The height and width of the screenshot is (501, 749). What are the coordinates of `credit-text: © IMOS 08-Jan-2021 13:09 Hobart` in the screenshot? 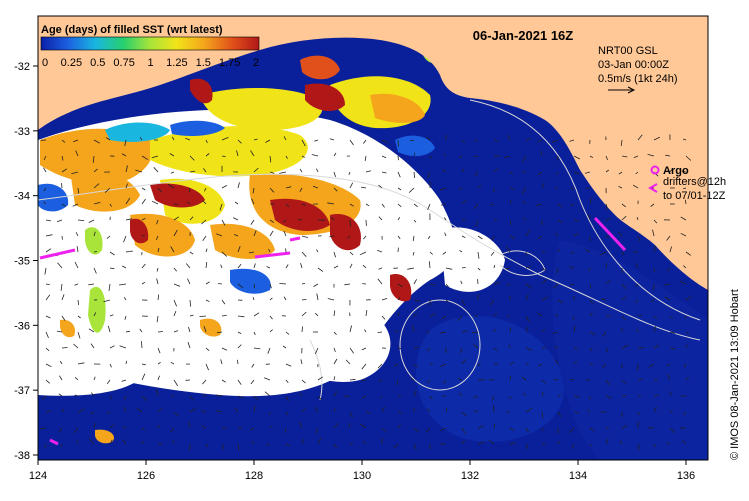 It's located at (735, 374).